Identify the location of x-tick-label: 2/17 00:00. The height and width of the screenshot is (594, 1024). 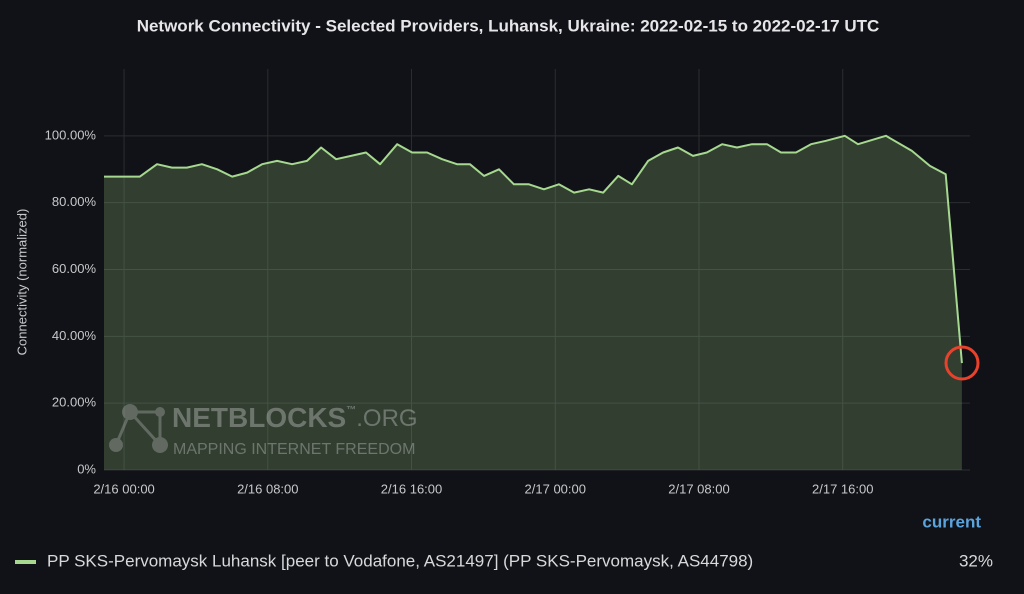
(555, 488).